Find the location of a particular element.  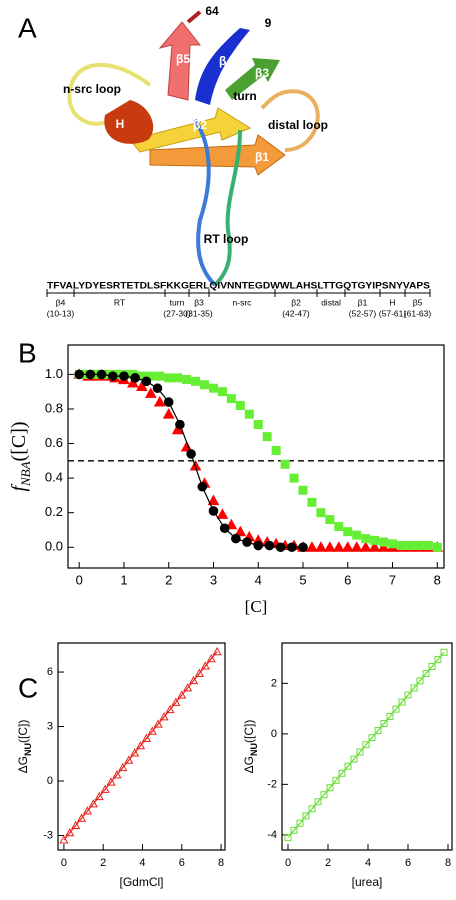

y-tick-label: 3 is located at coordinates (50, 726).